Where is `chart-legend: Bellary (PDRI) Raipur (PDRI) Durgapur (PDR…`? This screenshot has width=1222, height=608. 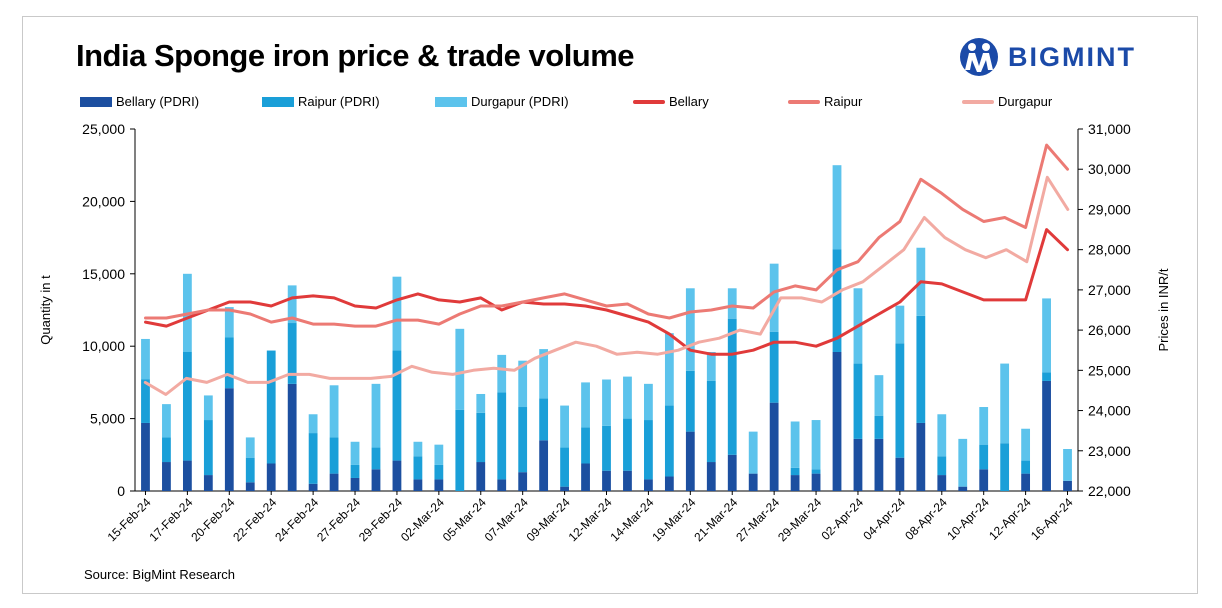
chart-legend: Bellary (PDRI) Raipur (PDRI) Durgapur (PDR… is located at coordinates (630, 103).